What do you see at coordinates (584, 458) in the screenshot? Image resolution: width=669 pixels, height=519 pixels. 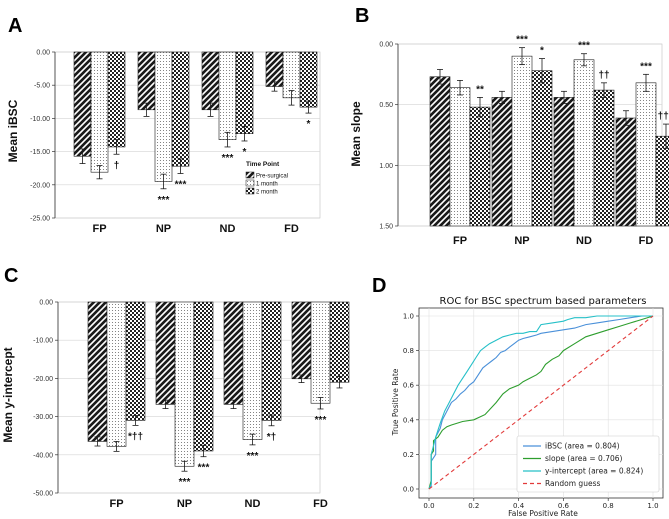 I see `roc-legend-label: slope (area = 0.706)` at bounding box center [584, 458].